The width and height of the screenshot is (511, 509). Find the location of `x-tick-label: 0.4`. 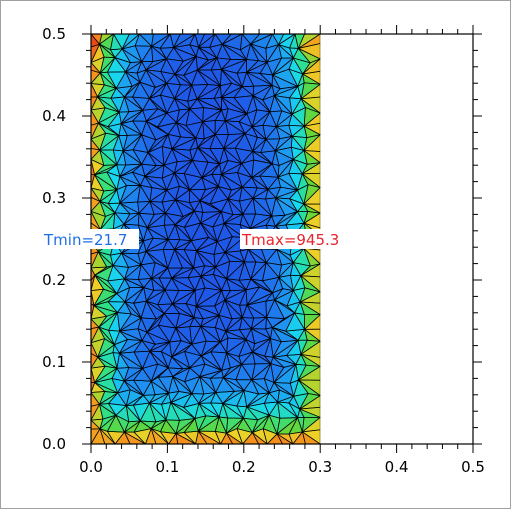

x-tick-label: 0.4 is located at coordinates (397, 467).